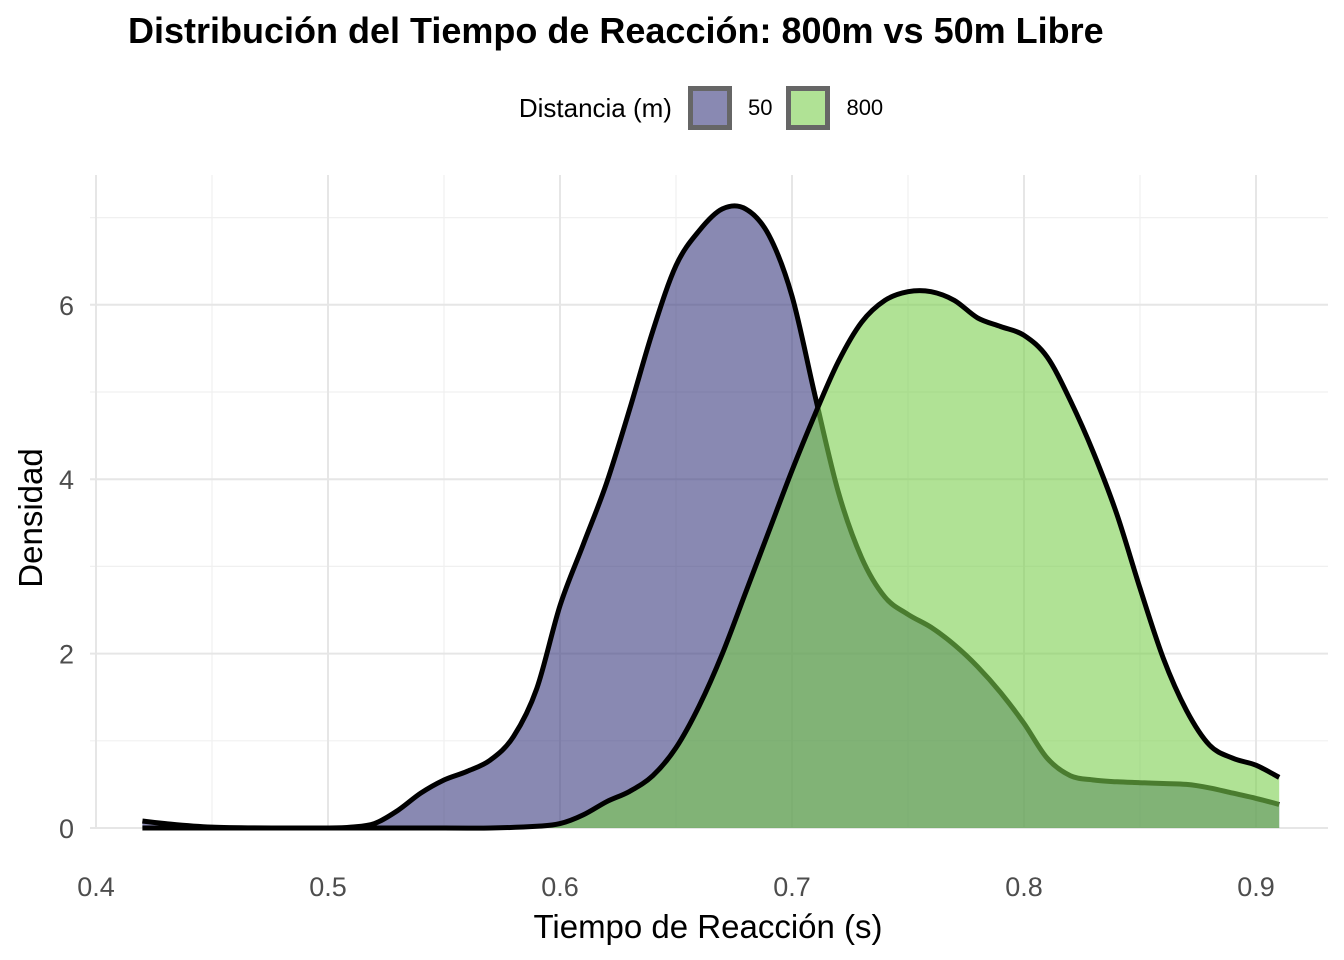 The width and height of the screenshot is (1344, 960). Describe the element at coordinates (792, 887) in the screenshot. I see `x-tick-label: 0.7` at that location.